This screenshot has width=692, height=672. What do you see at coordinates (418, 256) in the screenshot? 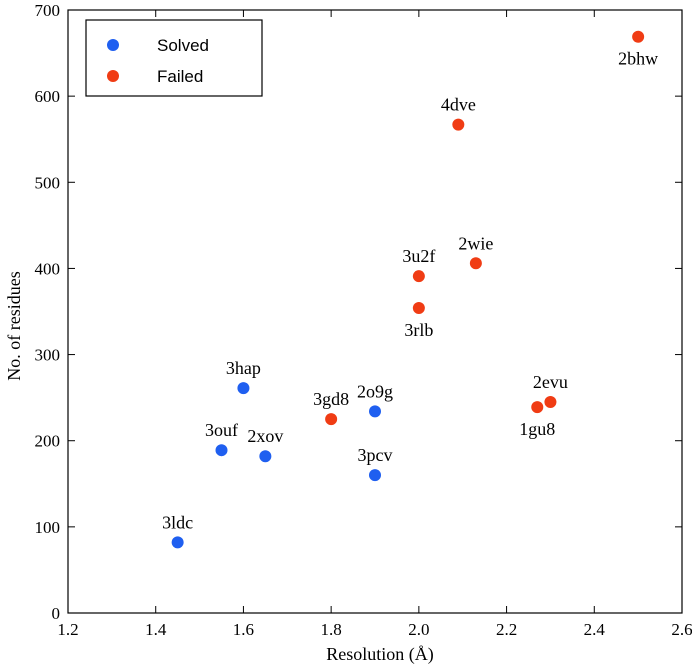
I see `point-label-3u2f: 3u2f` at bounding box center [418, 256].